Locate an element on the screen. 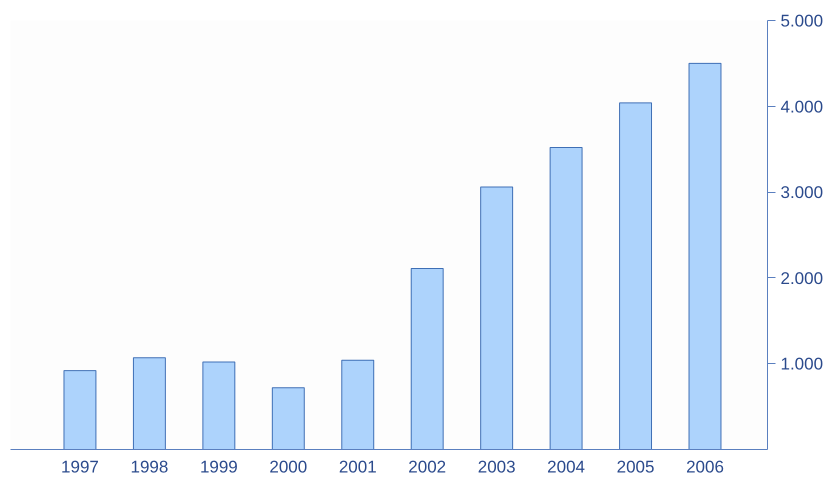 This screenshot has height=479, width=826. y-tick-label: 4.000 is located at coordinates (802, 106).